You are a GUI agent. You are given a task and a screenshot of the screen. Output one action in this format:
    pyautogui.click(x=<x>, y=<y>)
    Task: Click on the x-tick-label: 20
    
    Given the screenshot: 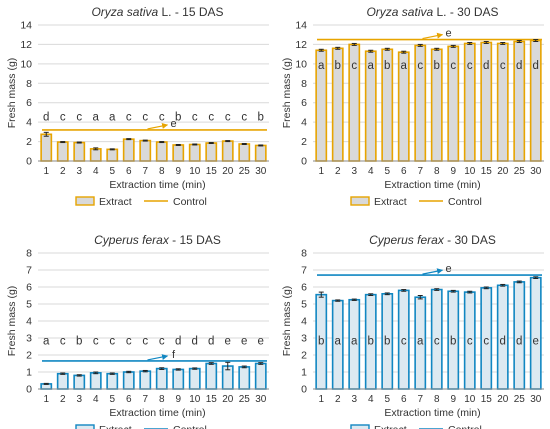 What is the action you would take?
    pyautogui.click(x=228, y=399)
    